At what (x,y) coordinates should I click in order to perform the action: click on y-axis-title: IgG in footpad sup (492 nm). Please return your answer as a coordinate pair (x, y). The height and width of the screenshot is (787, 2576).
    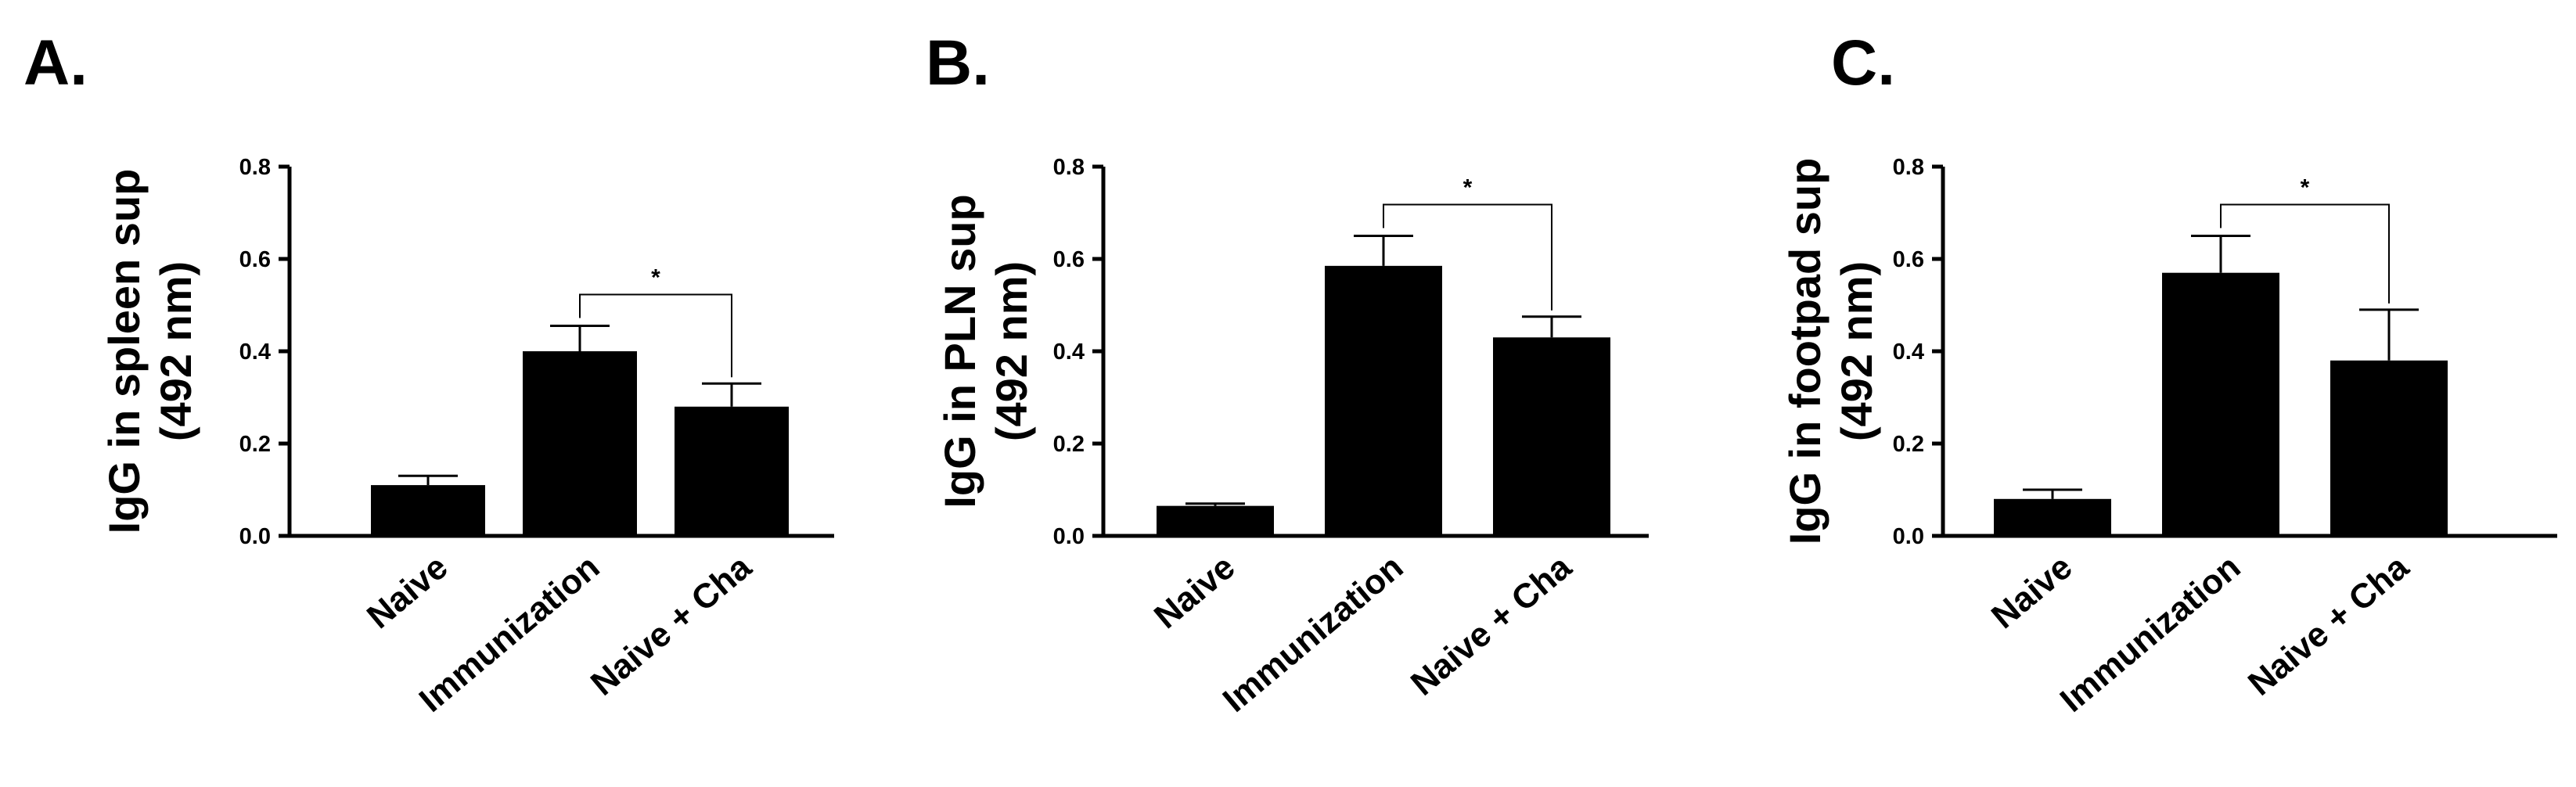
    Looking at the image, I should click on (1831, 352).